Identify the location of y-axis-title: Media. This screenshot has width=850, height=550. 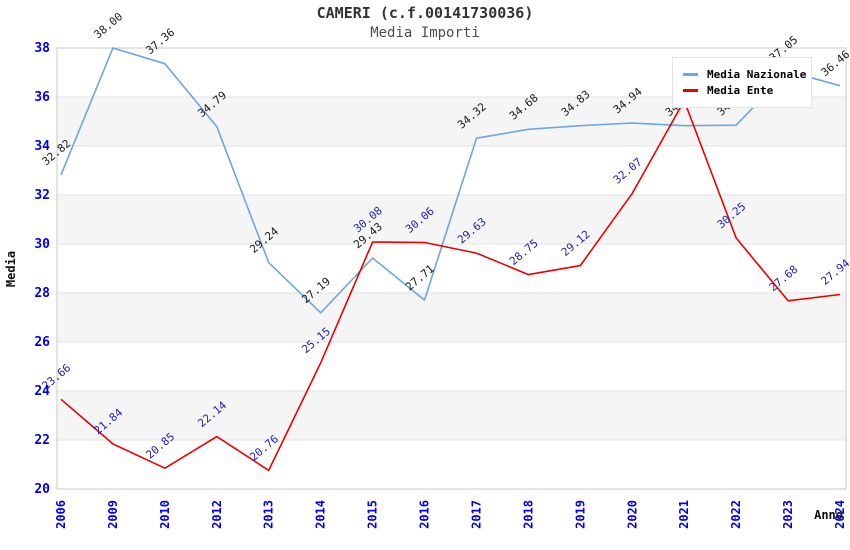
(11, 269).